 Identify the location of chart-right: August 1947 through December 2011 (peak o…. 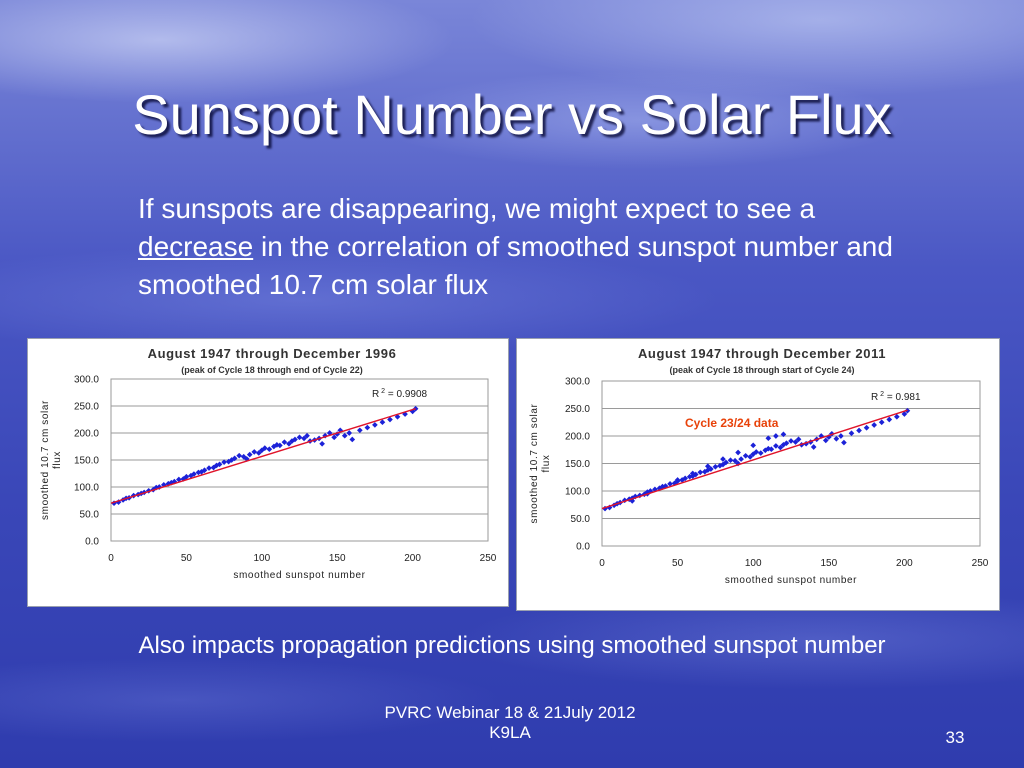
(759, 466).